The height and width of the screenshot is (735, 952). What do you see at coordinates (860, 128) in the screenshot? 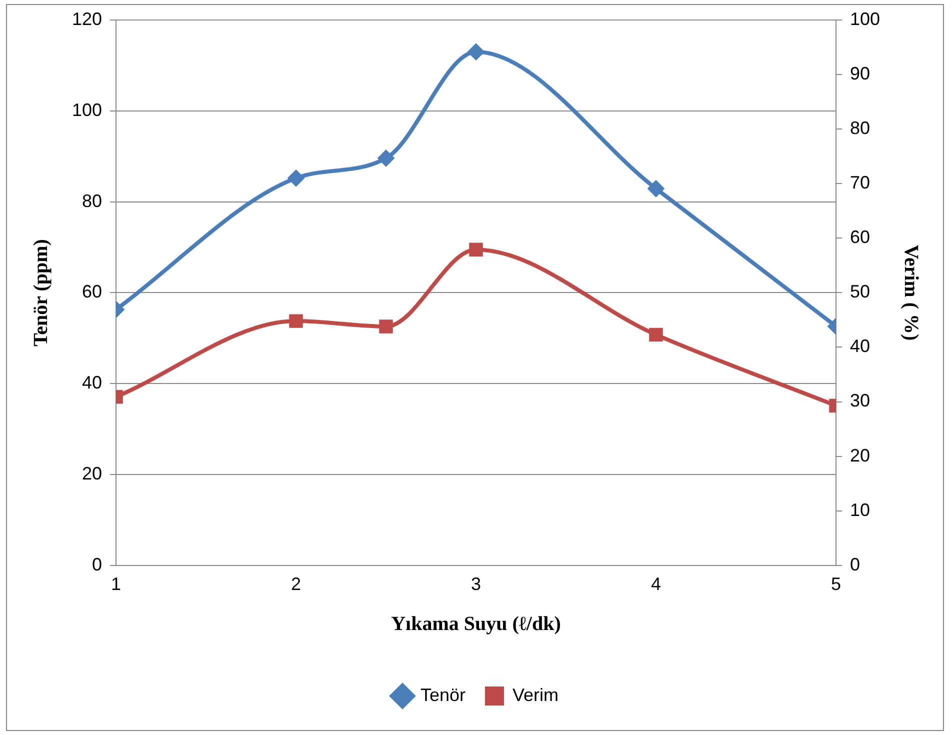
I see `y2-tick-label: 80` at bounding box center [860, 128].